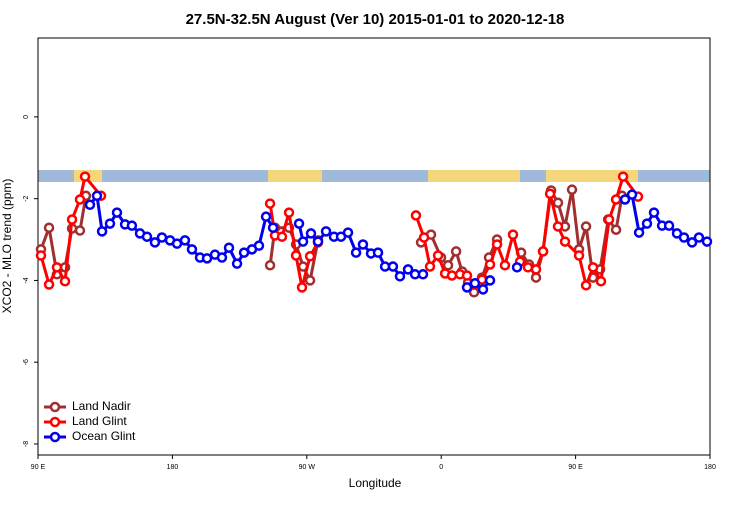  Describe the element at coordinates (307, 467) in the screenshot. I see `x-tick-label: 90 W` at that location.